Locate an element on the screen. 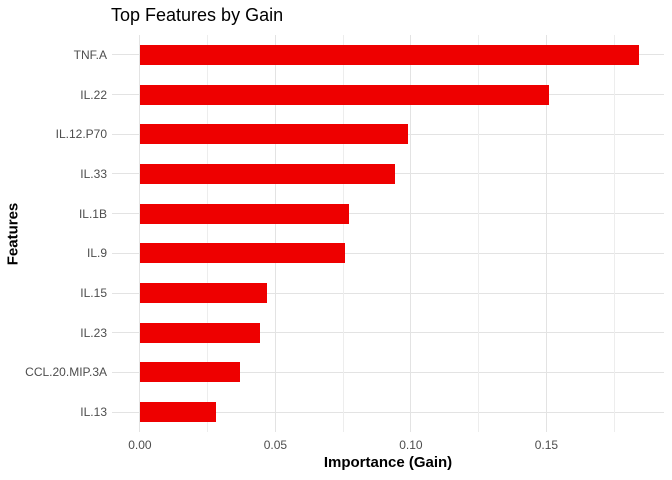  bar-tnf-a is located at coordinates (389, 54).